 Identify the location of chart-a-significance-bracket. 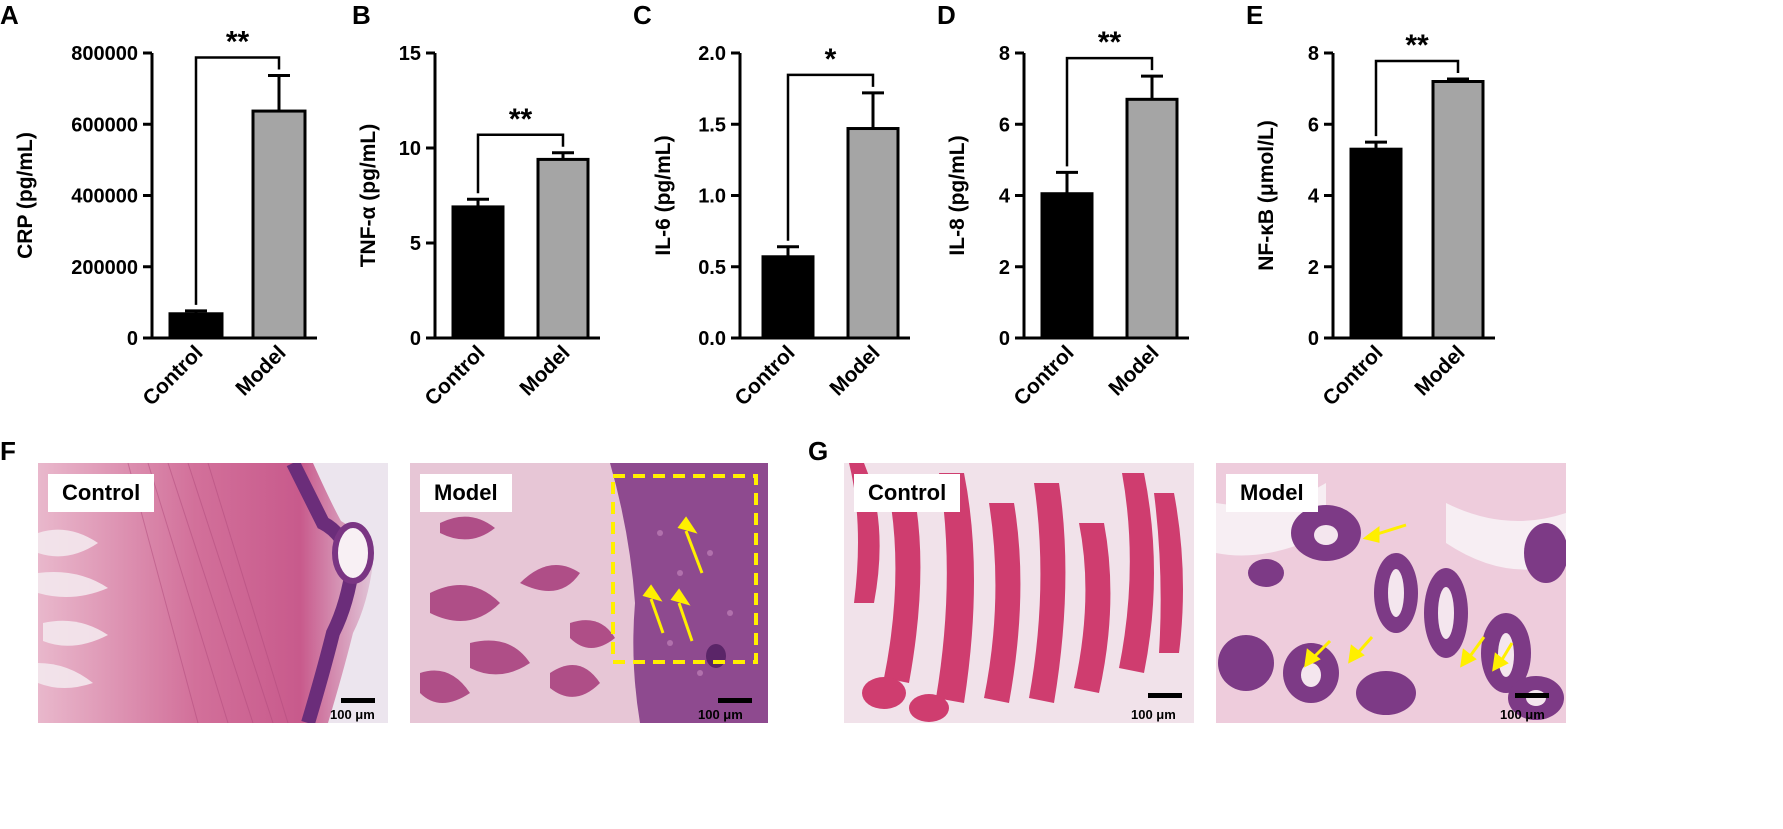
(237, 180).